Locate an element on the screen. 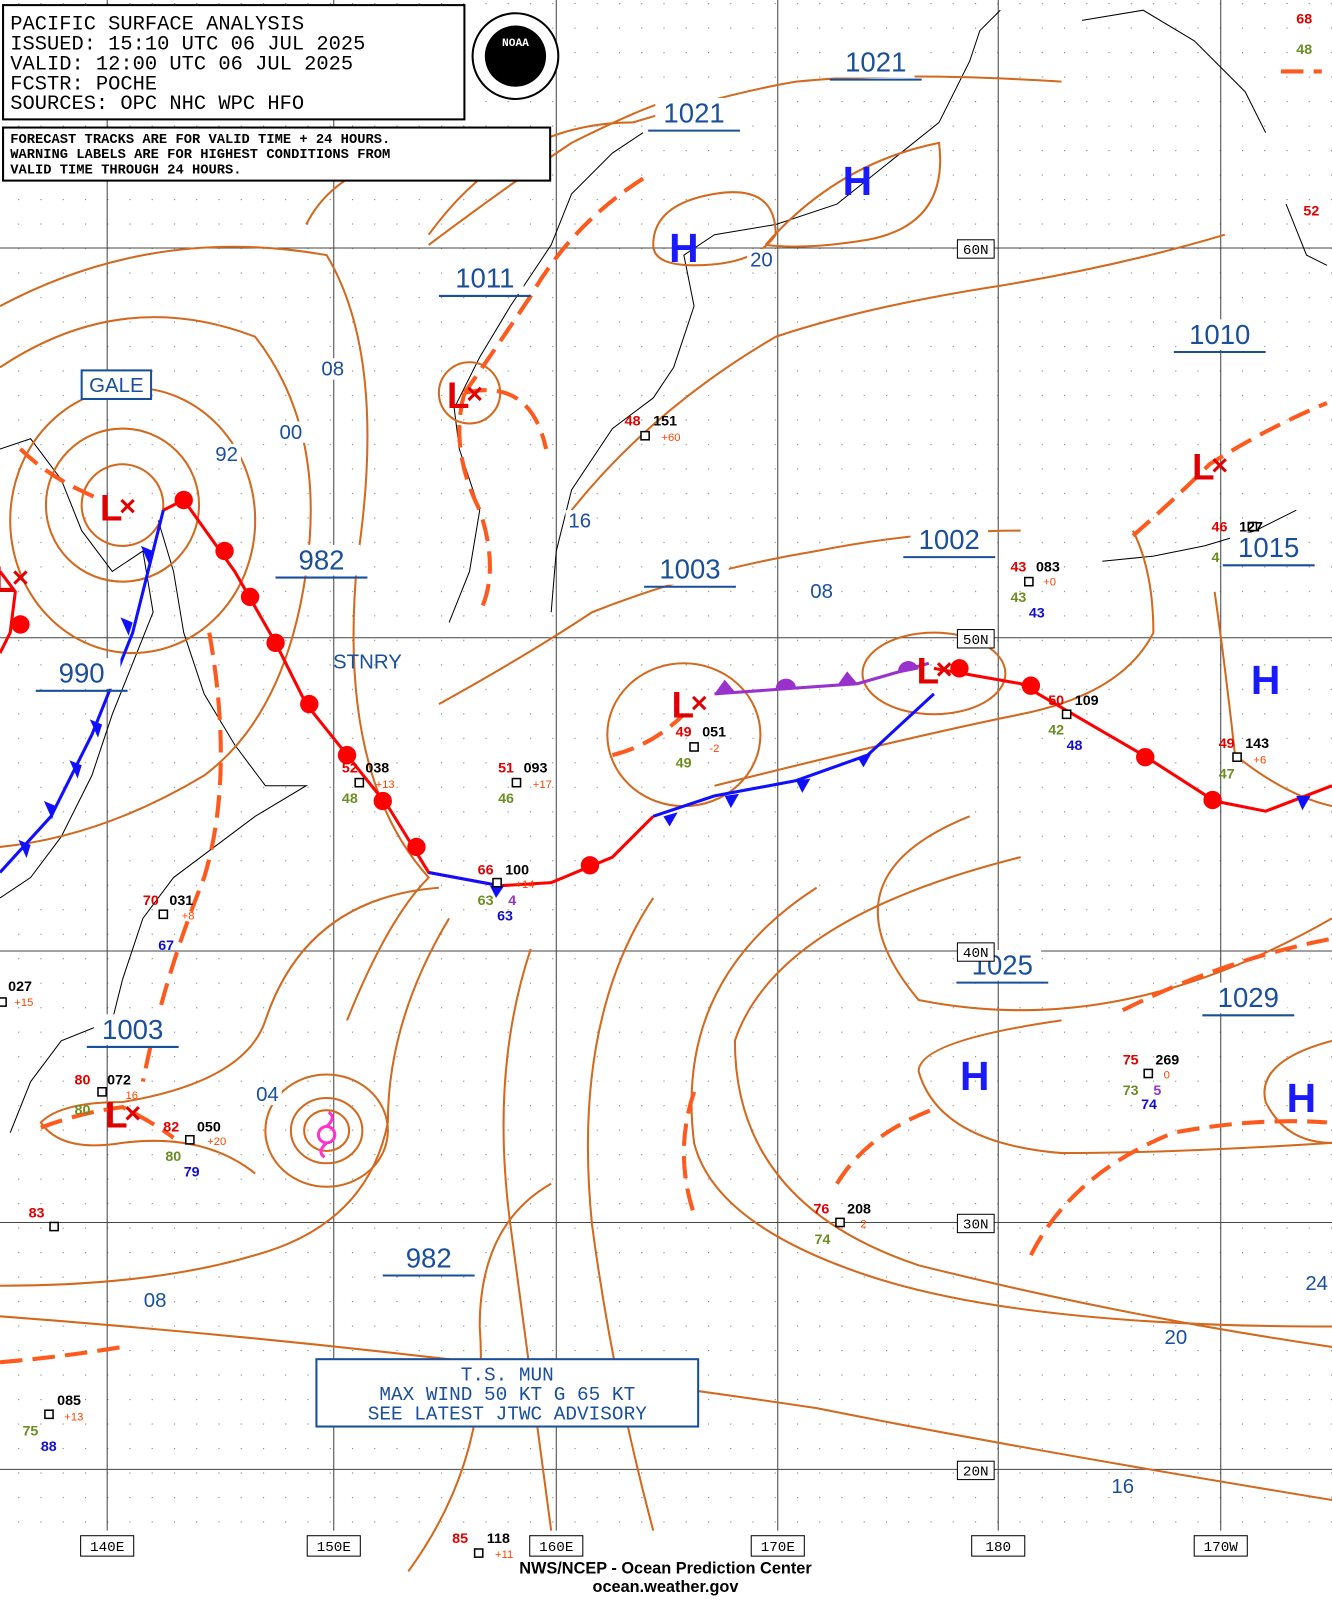 Image resolution: width=1332 pixels, height=1600 pixels. noaa-logo-inner is located at coordinates (515, 56).